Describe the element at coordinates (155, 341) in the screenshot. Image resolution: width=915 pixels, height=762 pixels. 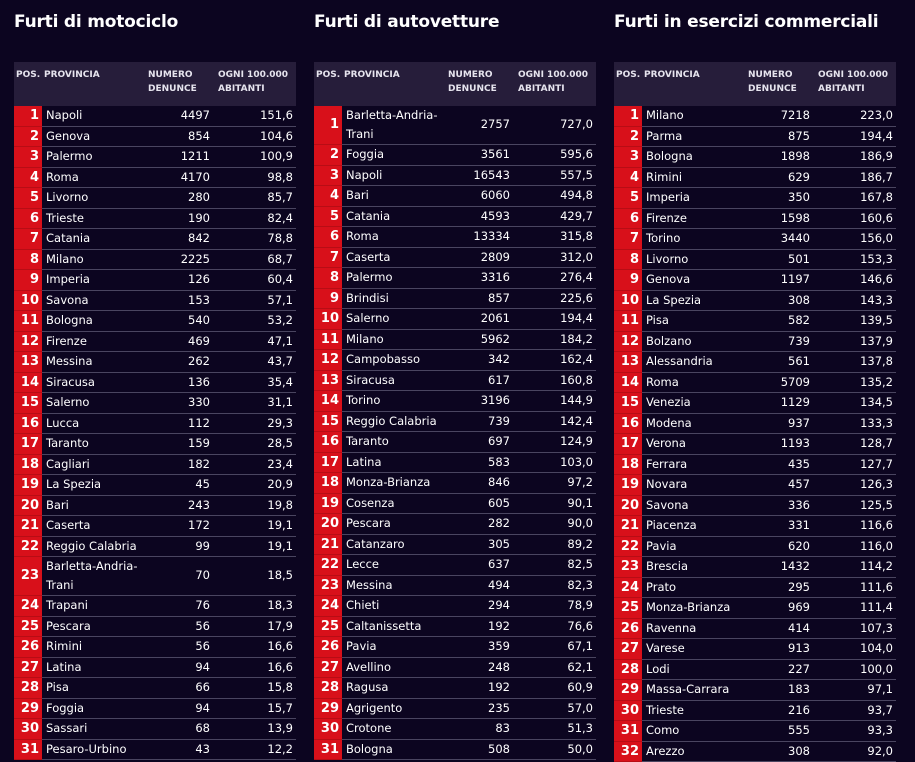
I see `table-row: 12 Firenze 469 47,1` at that location.